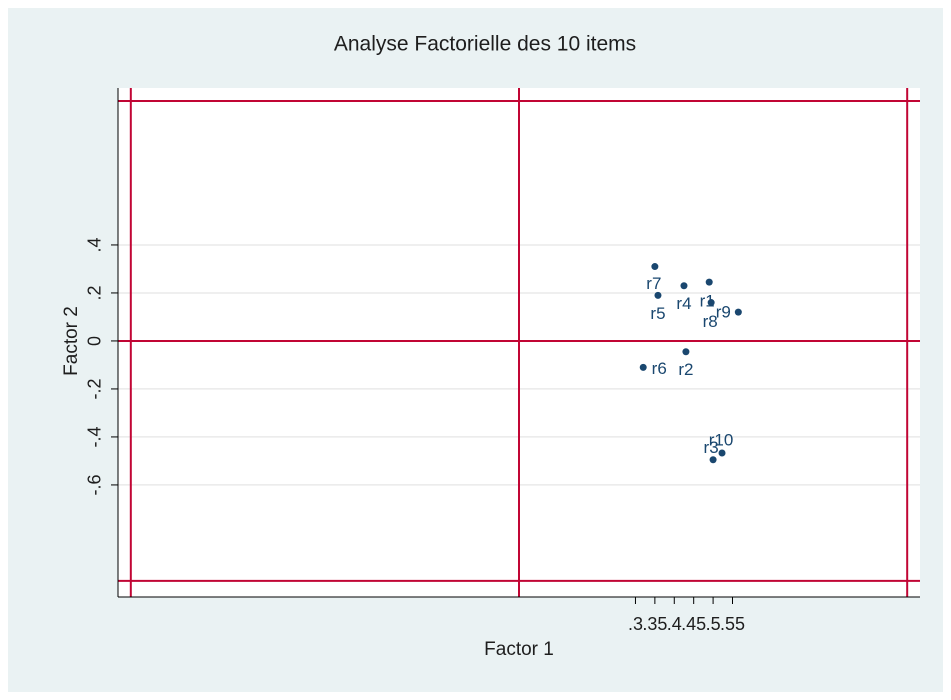 This screenshot has height=700, width=951. What do you see at coordinates (674, 624) in the screenshot?
I see `x-tick-label: .4` at bounding box center [674, 624].